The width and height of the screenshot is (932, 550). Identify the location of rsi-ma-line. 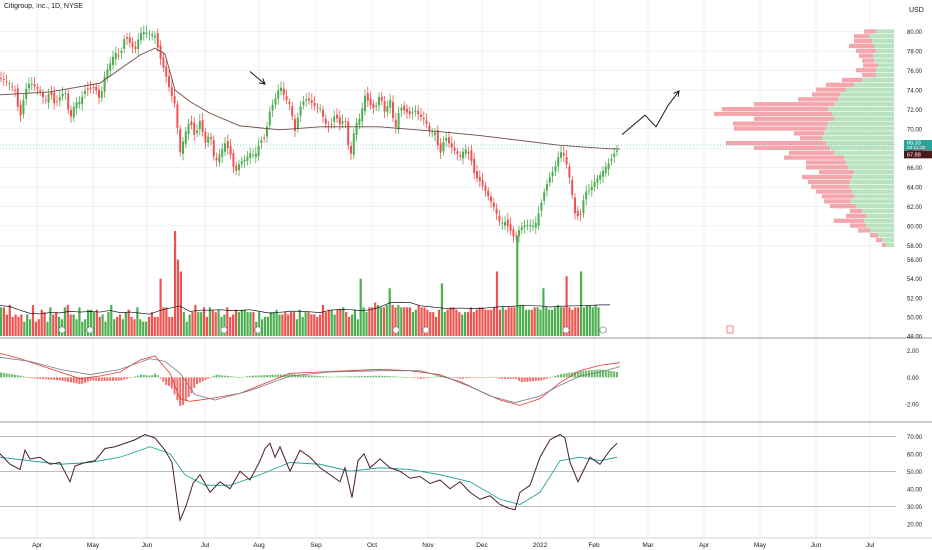
(309, 475).